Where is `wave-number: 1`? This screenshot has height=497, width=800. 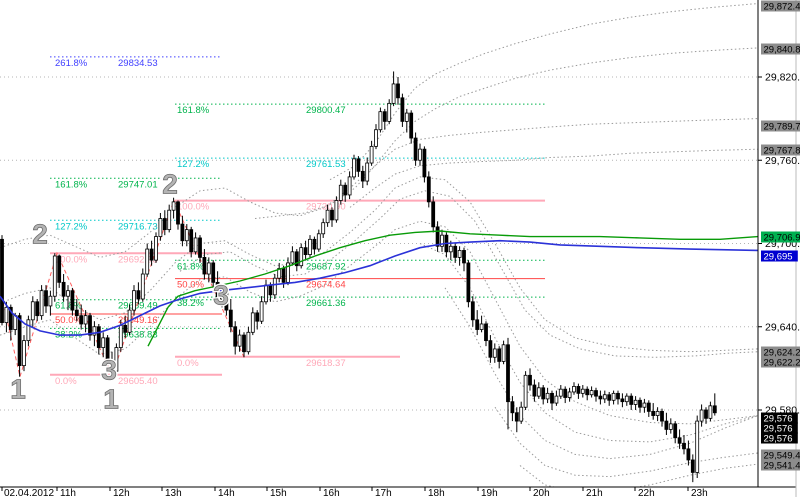
wave-number: 1 is located at coordinates (111, 398).